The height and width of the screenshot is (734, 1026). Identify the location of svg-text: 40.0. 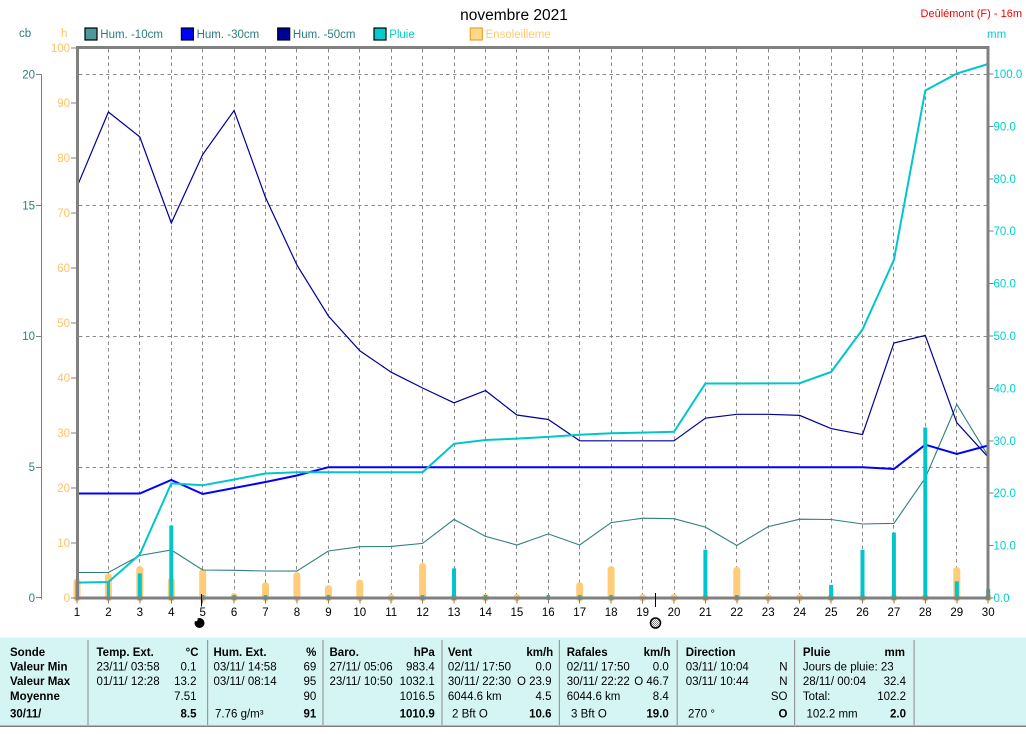
(1005, 389).